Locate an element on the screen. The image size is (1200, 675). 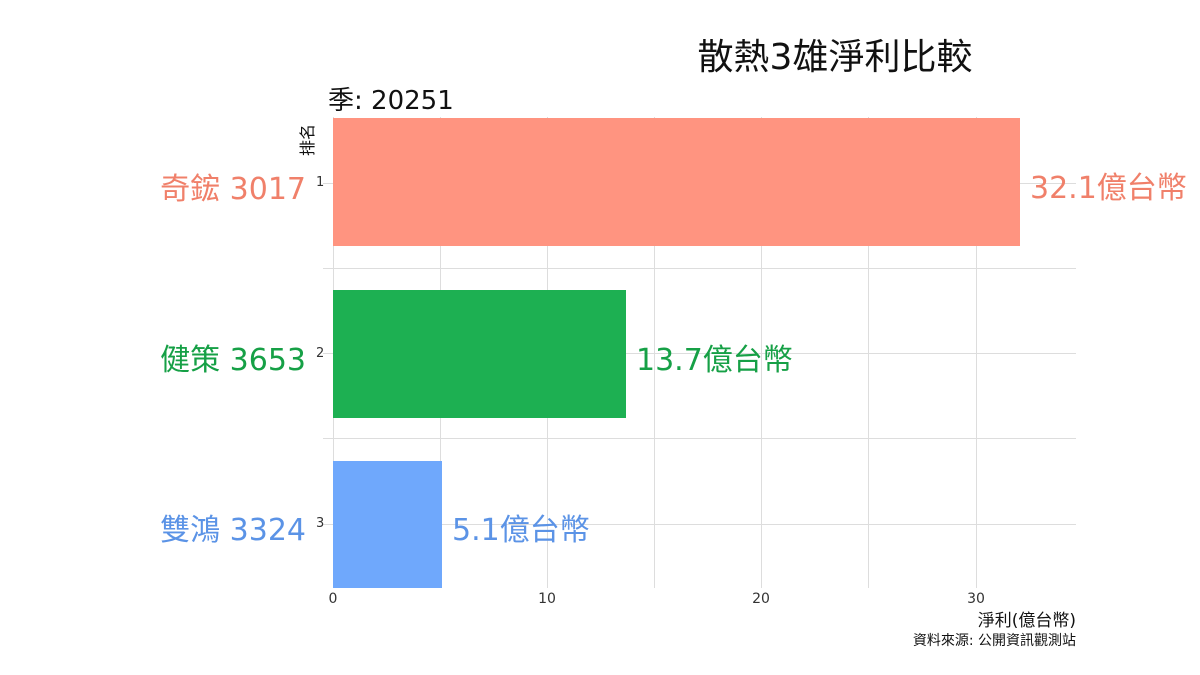
chart-title: 散熱3雄淨利比較 is located at coordinates (835, 57).